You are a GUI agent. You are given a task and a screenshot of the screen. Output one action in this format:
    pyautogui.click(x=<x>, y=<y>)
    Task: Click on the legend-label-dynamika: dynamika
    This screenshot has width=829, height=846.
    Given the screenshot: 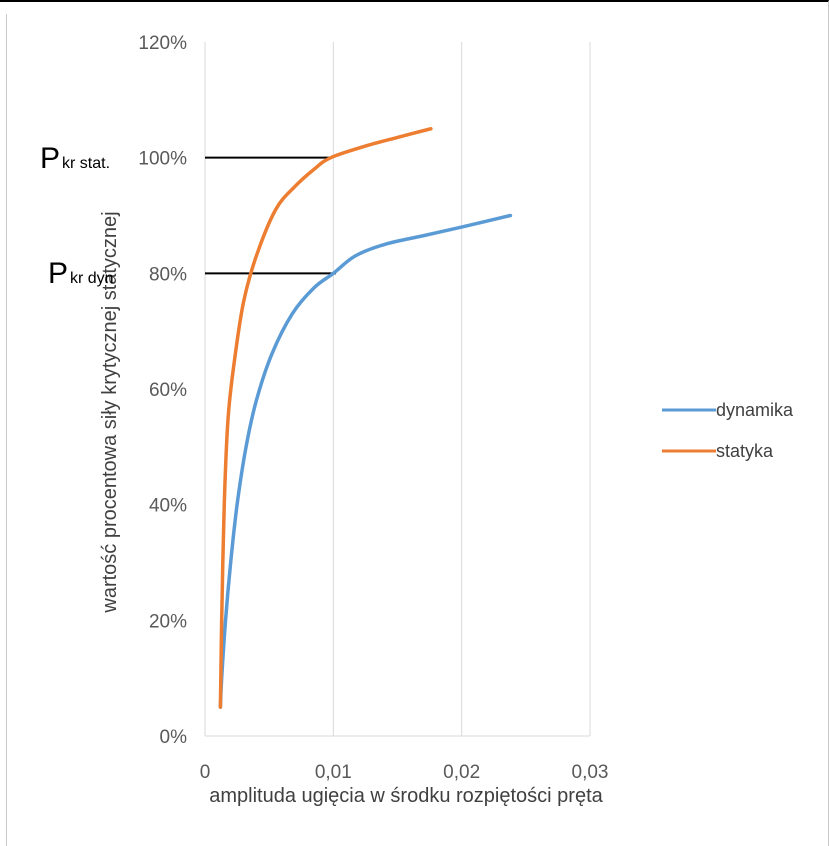 What is the action you would take?
    pyautogui.click(x=755, y=410)
    